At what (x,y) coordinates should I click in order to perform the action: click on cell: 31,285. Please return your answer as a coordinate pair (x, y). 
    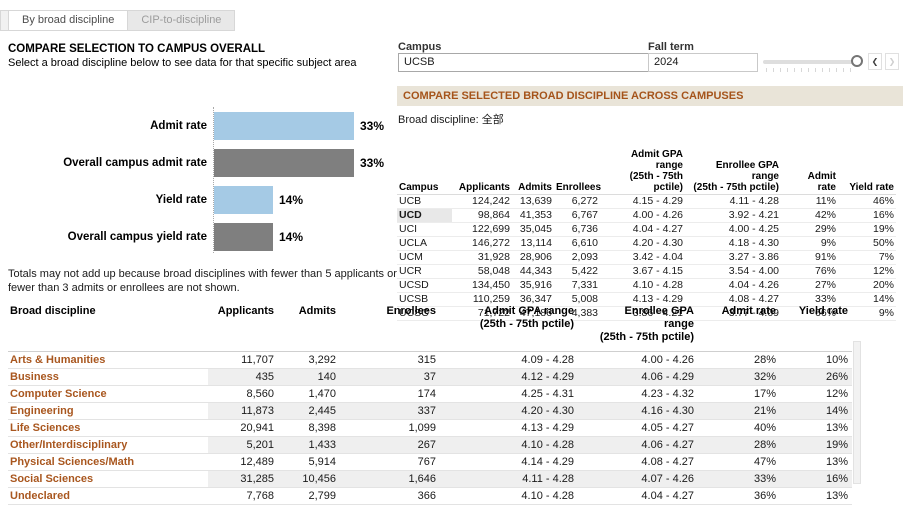
    Looking at the image, I should click on (243, 479).